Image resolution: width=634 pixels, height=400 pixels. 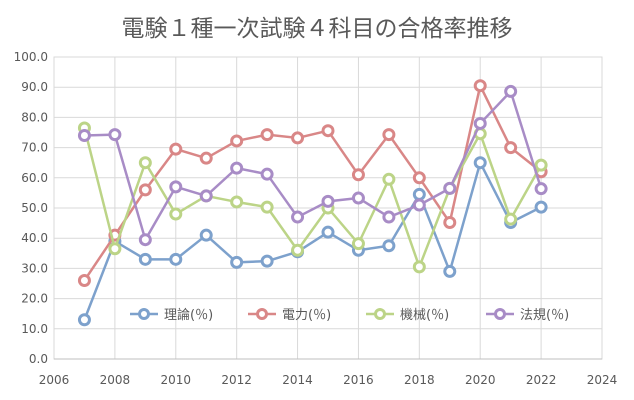 I want to click on x-tick-label: 2014, so click(x=297, y=380).